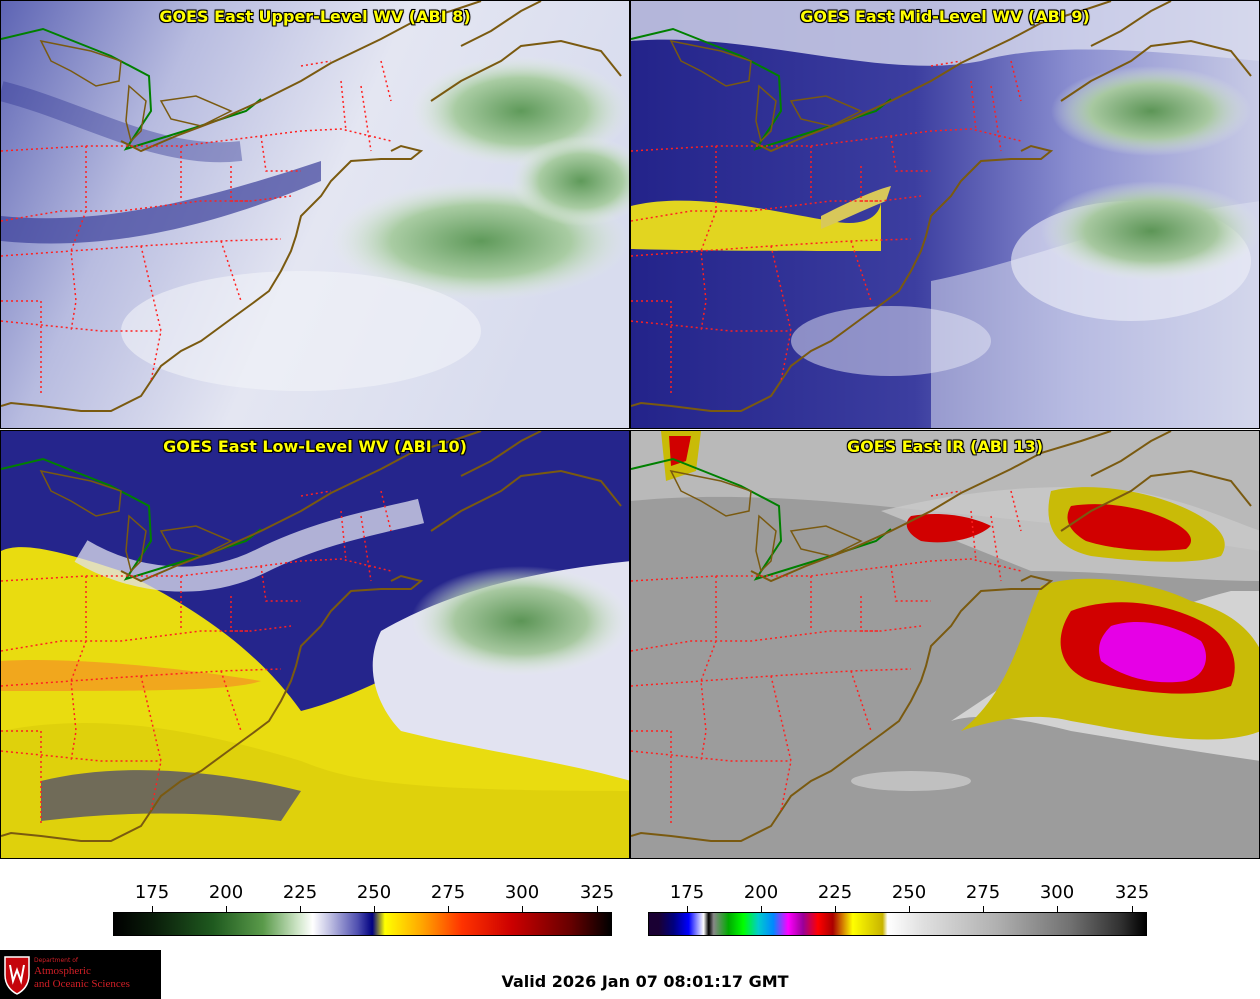  Describe the element at coordinates (945, 446) in the screenshot. I see `panel-title: GOES East IR (ABI 13)` at that location.